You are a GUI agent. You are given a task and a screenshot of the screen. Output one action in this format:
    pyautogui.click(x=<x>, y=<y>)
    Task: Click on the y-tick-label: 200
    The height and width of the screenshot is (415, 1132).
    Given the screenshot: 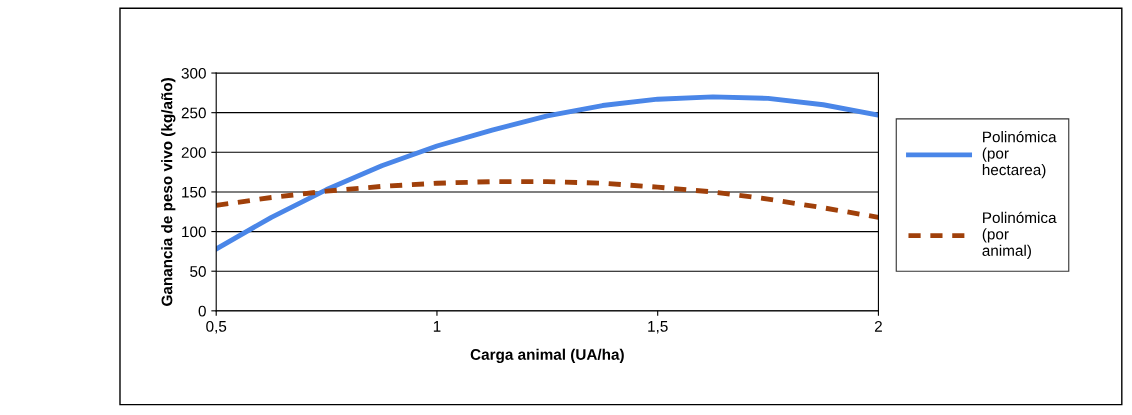 What is the action you would take?
    pyautogui.click(x=193, y=152)
    